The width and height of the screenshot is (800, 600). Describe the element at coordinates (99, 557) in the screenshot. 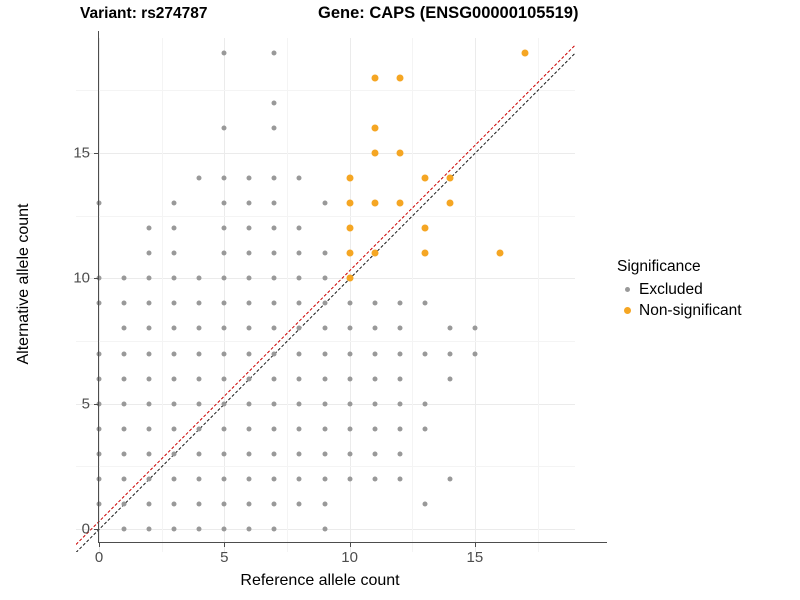

I see `x-axis-tick-label: 0` at that location.